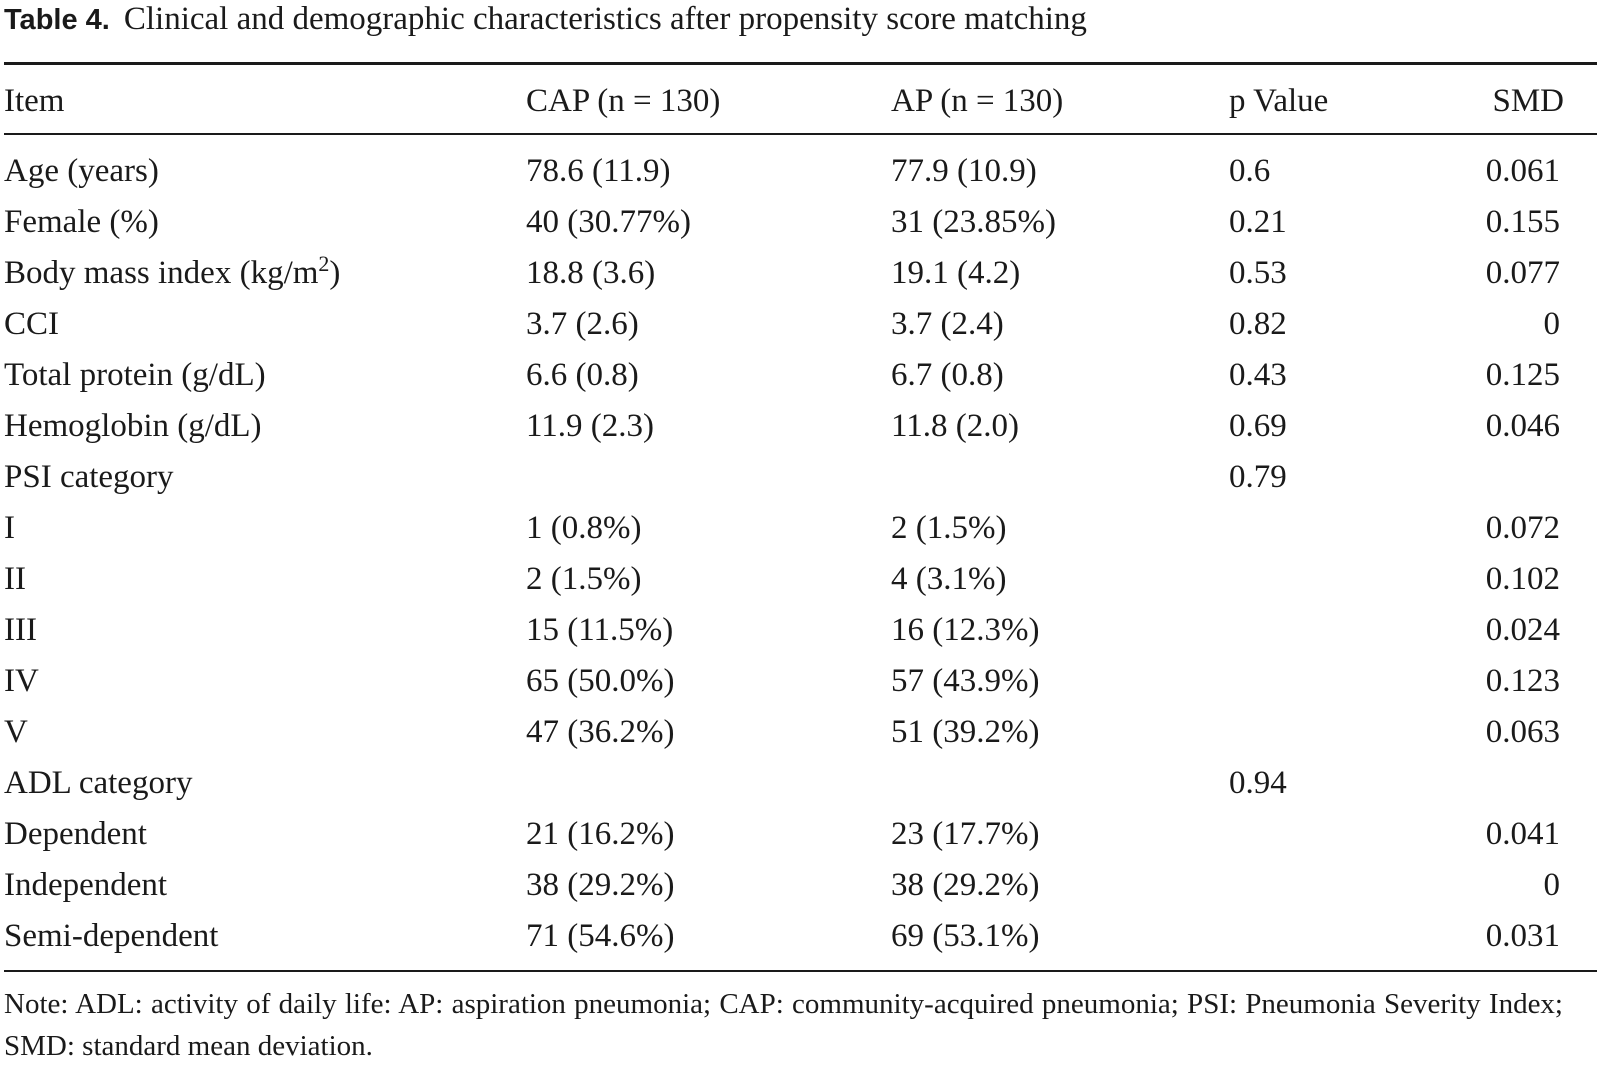  What do you see at coordinates (965, 732) in the screenshot?
I see `cell-ap: 51 (39.2%)` at bounding box center [965, 732].